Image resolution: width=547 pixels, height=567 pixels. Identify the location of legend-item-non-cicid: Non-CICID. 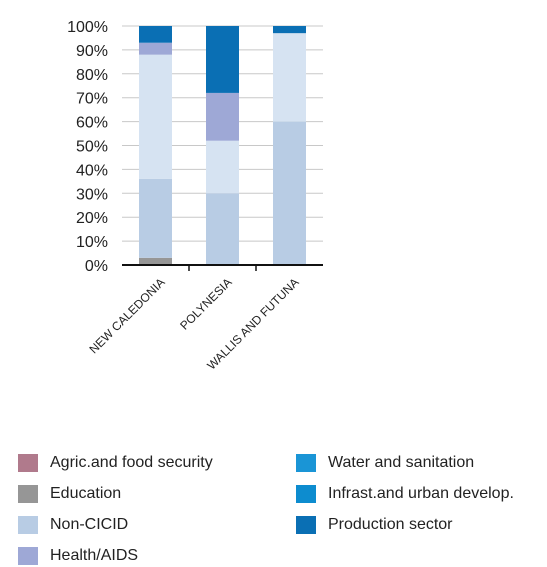
(73, 525).